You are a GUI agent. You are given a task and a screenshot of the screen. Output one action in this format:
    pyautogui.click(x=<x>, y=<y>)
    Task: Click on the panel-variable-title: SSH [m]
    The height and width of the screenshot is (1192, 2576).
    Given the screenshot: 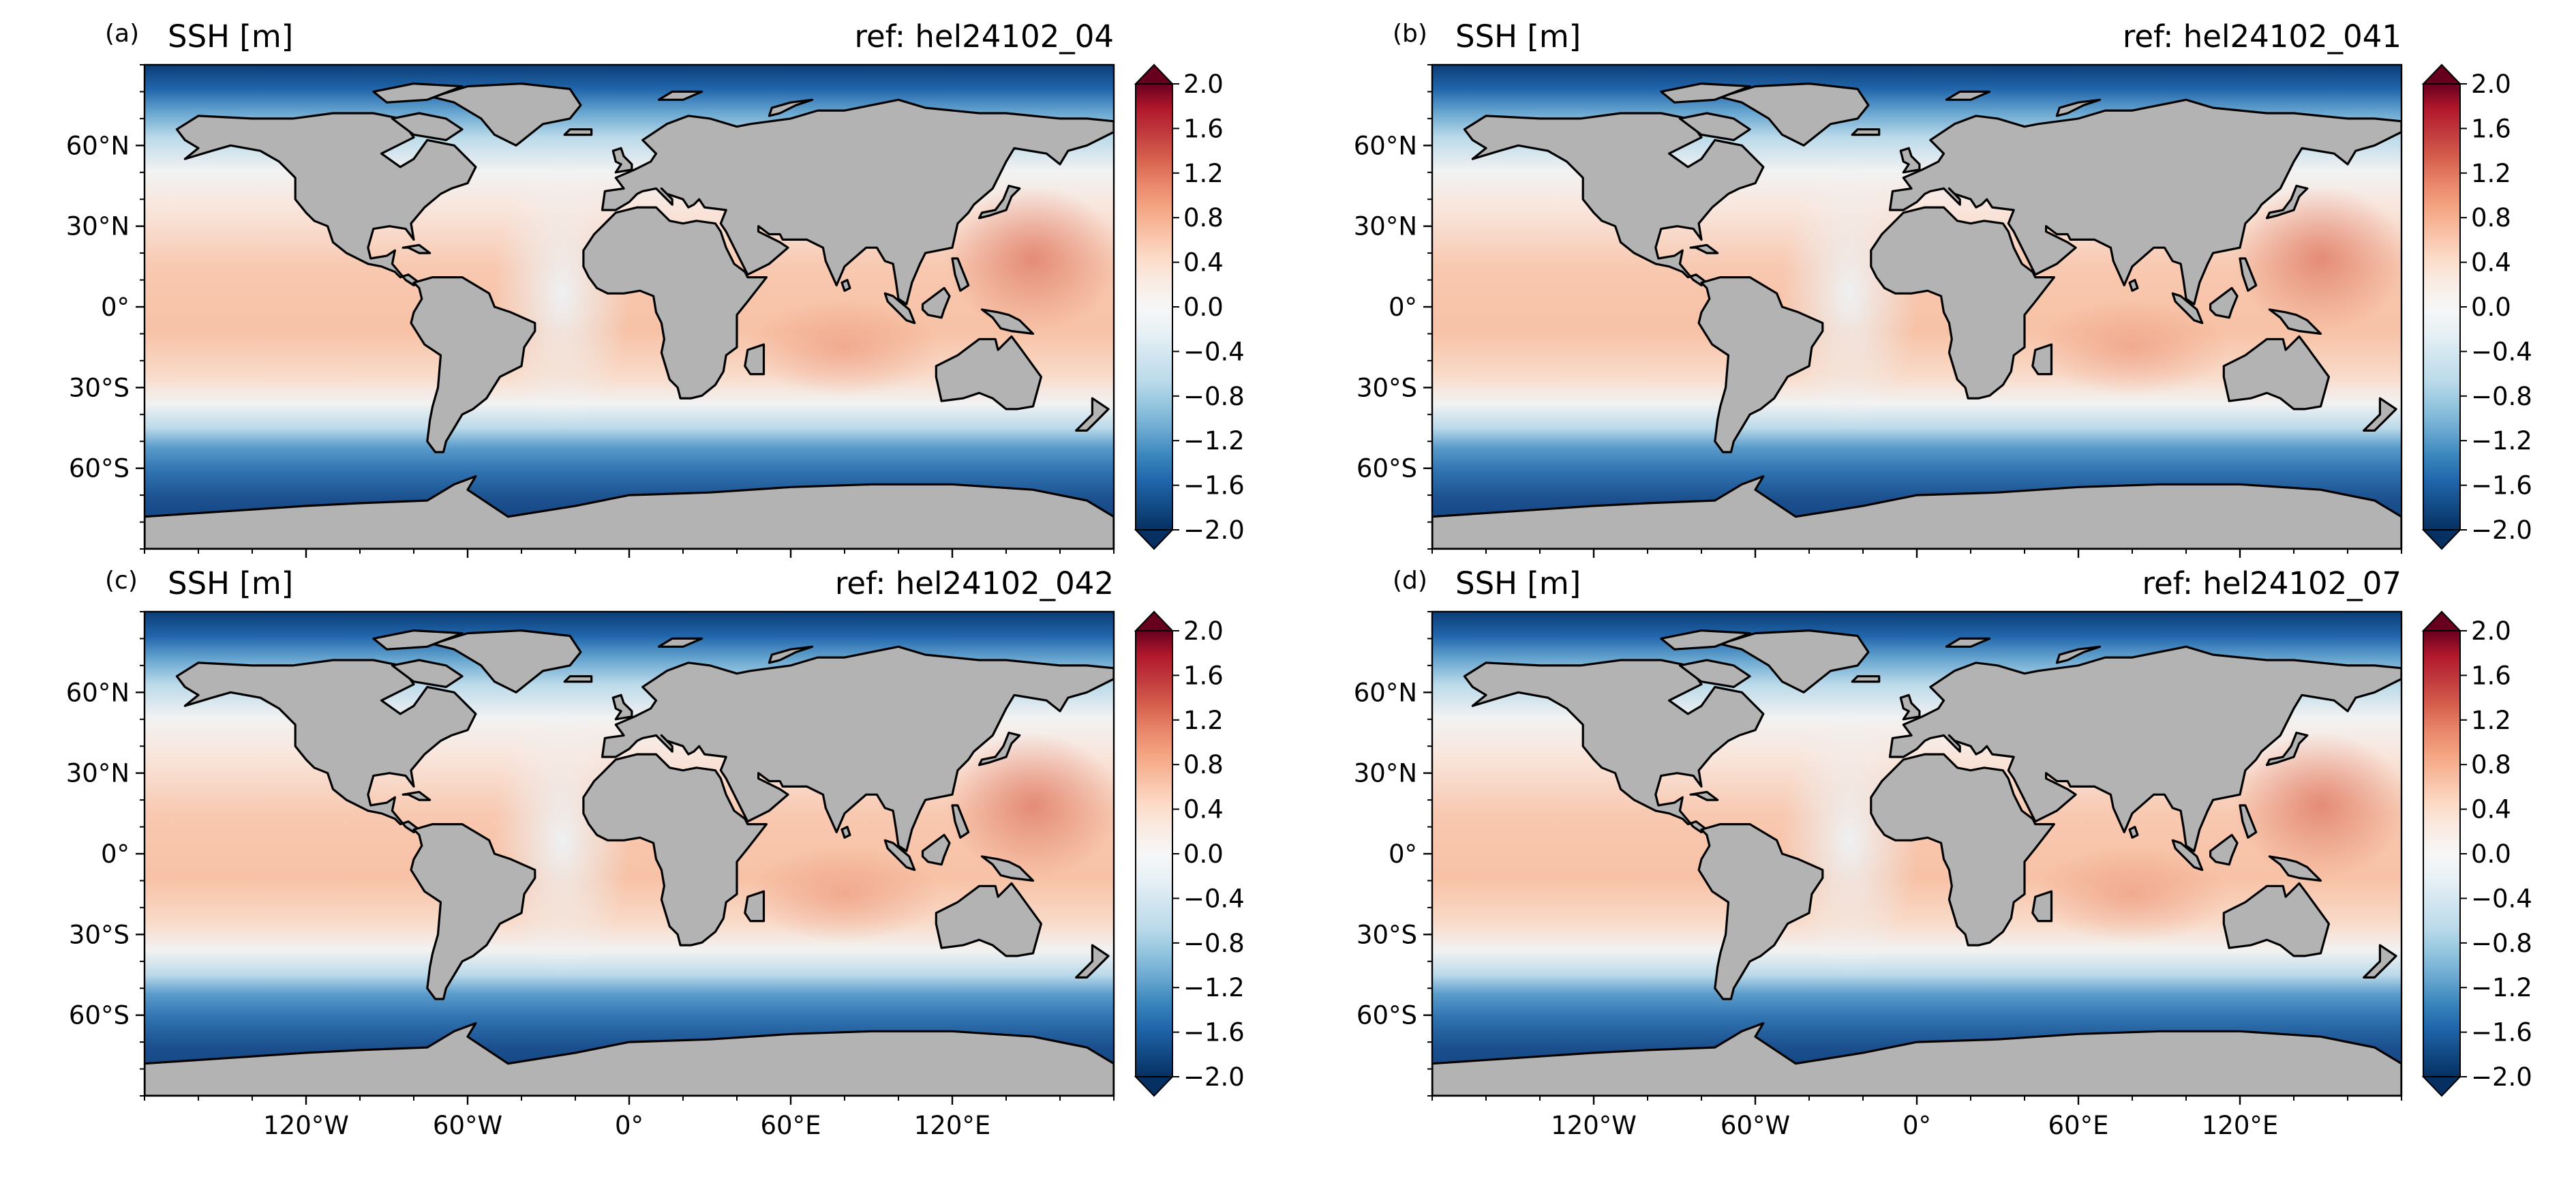 What is the action you would take?
    pyautogui.click(x=1518, y=36)
    